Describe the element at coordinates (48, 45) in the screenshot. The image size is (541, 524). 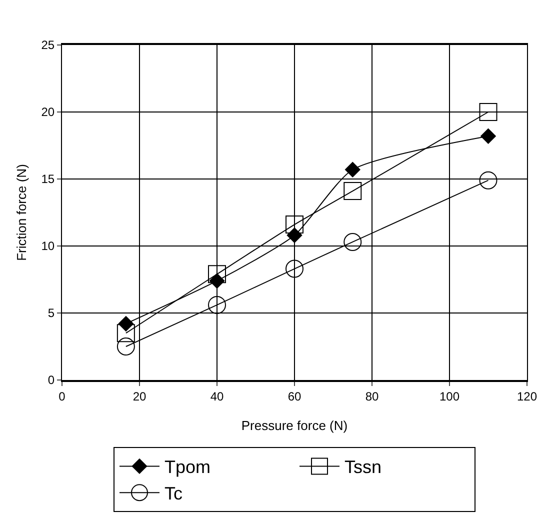
I see `y-tick-label: 25` at that location.